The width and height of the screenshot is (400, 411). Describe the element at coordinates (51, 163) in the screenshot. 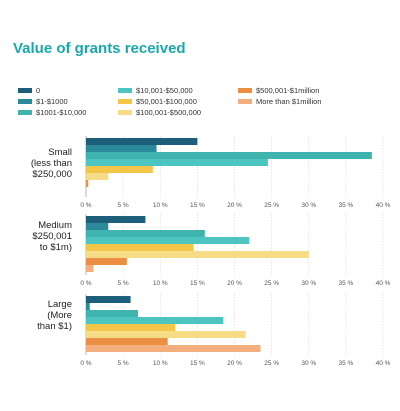

I see `group-label-small: (less than` at that location.